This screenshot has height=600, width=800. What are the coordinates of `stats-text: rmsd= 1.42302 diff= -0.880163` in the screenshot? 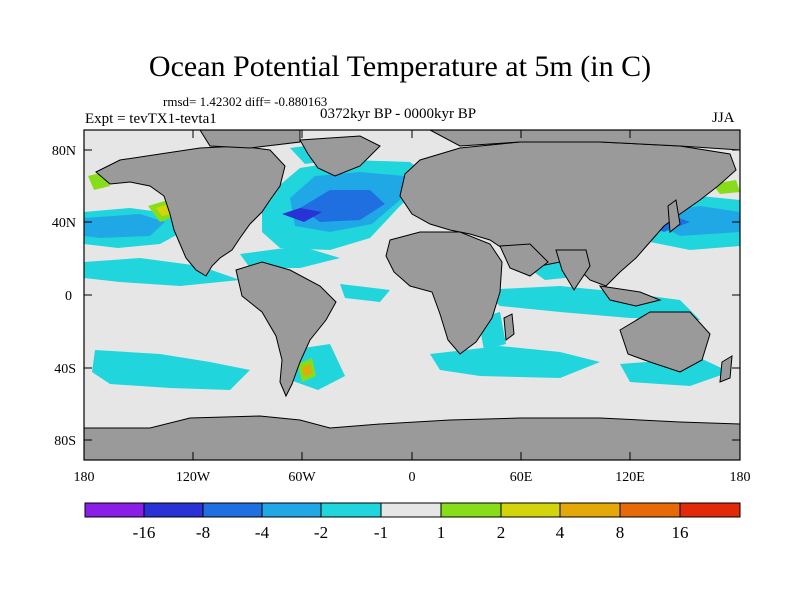 It's located at (245, 101).